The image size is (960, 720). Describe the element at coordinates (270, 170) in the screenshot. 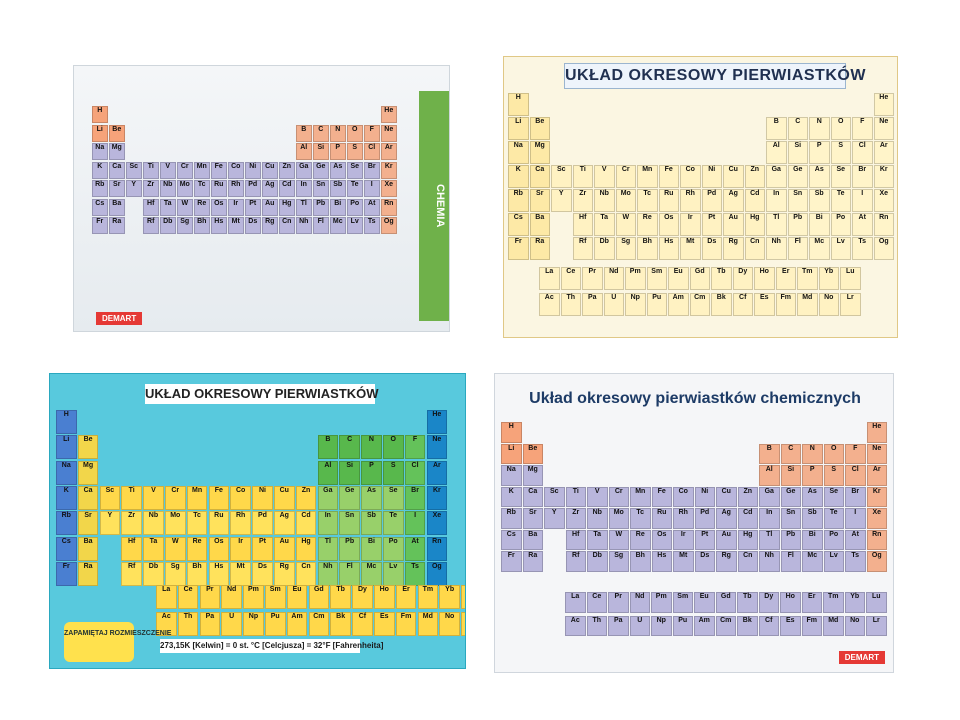

I see `element-cell: Cu` at that location.